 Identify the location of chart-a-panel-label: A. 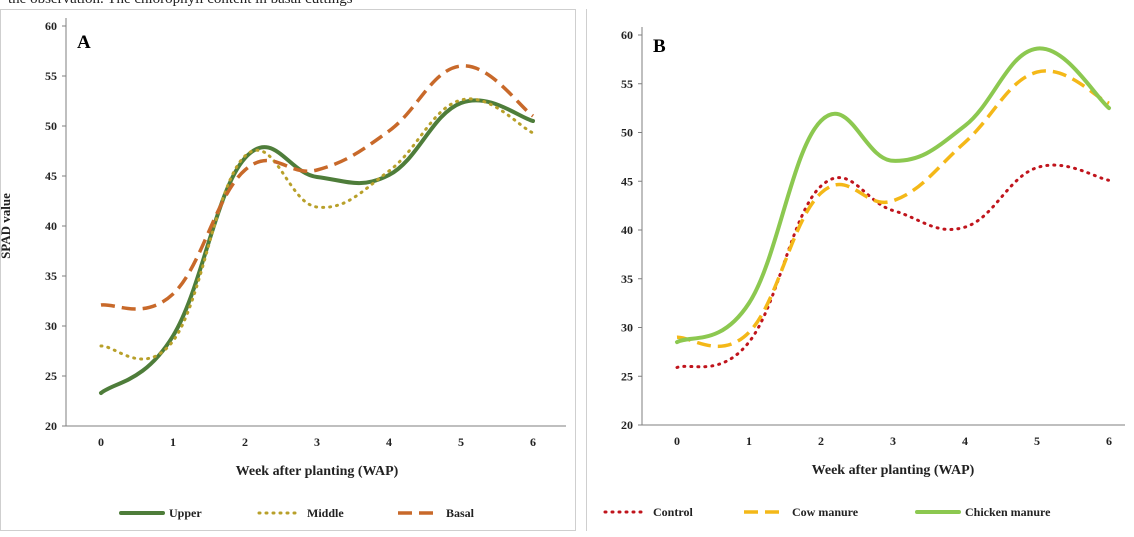
(84, 42).